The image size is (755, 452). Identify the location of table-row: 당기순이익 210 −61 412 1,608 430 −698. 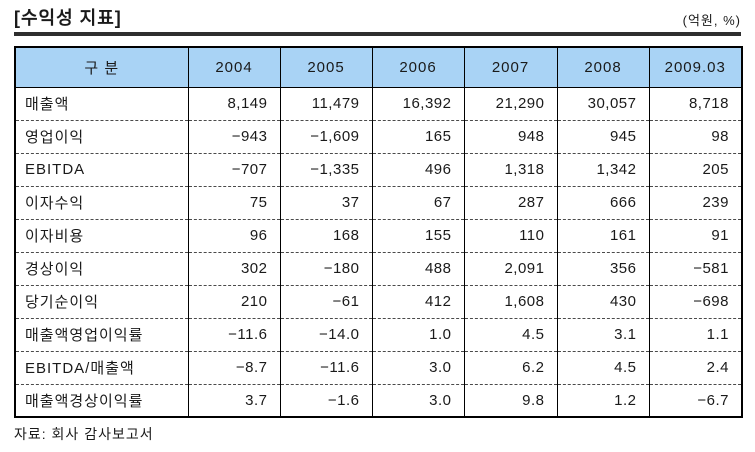
(378, 301).